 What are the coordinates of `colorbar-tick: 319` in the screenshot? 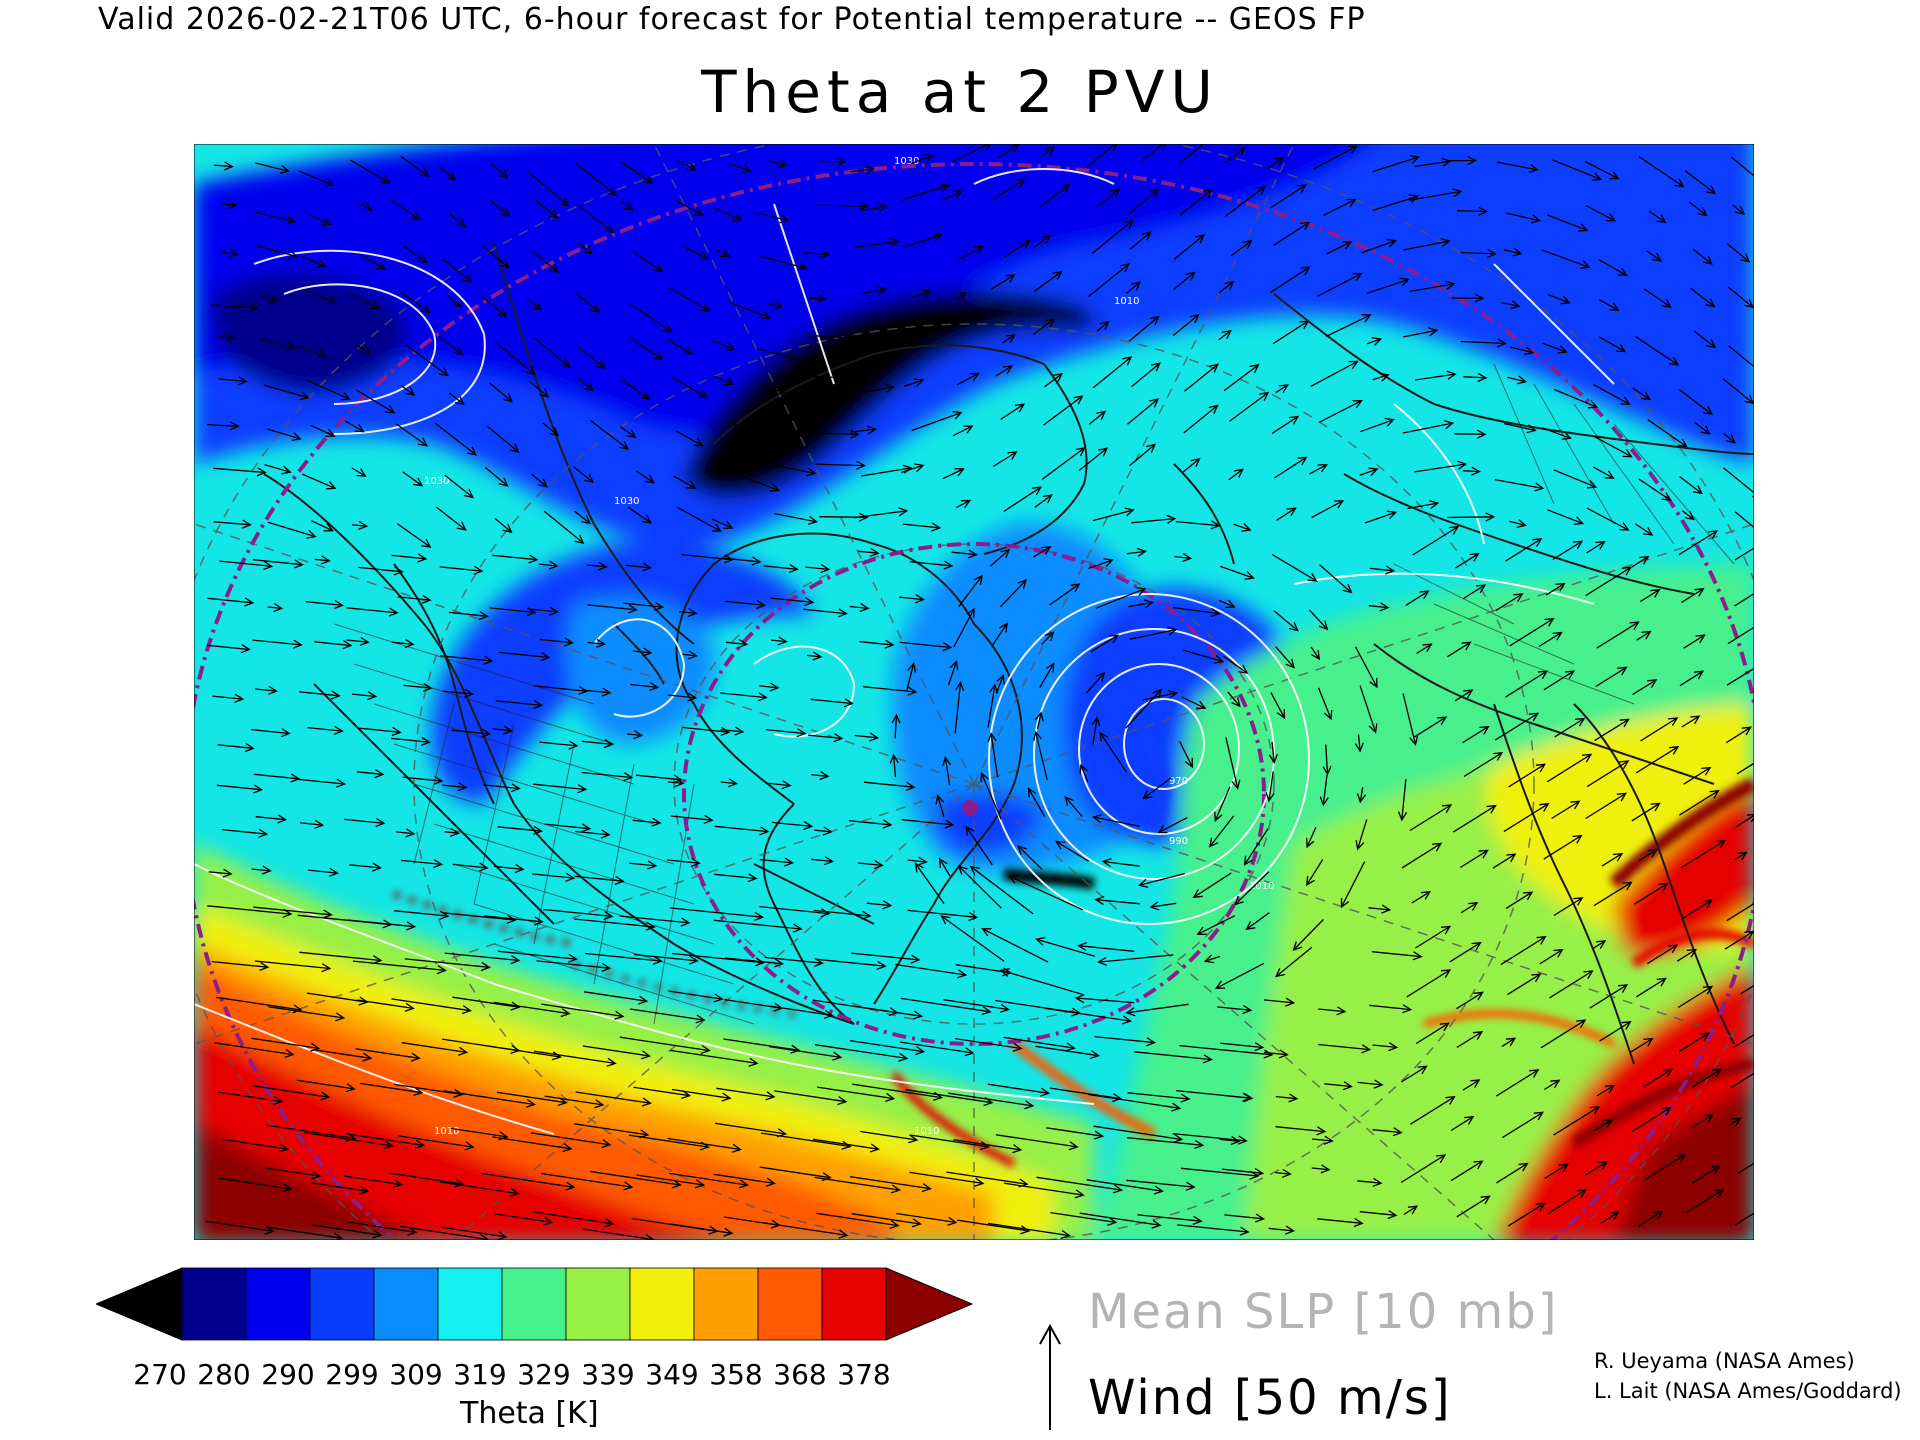 It's located at (480, 1374).